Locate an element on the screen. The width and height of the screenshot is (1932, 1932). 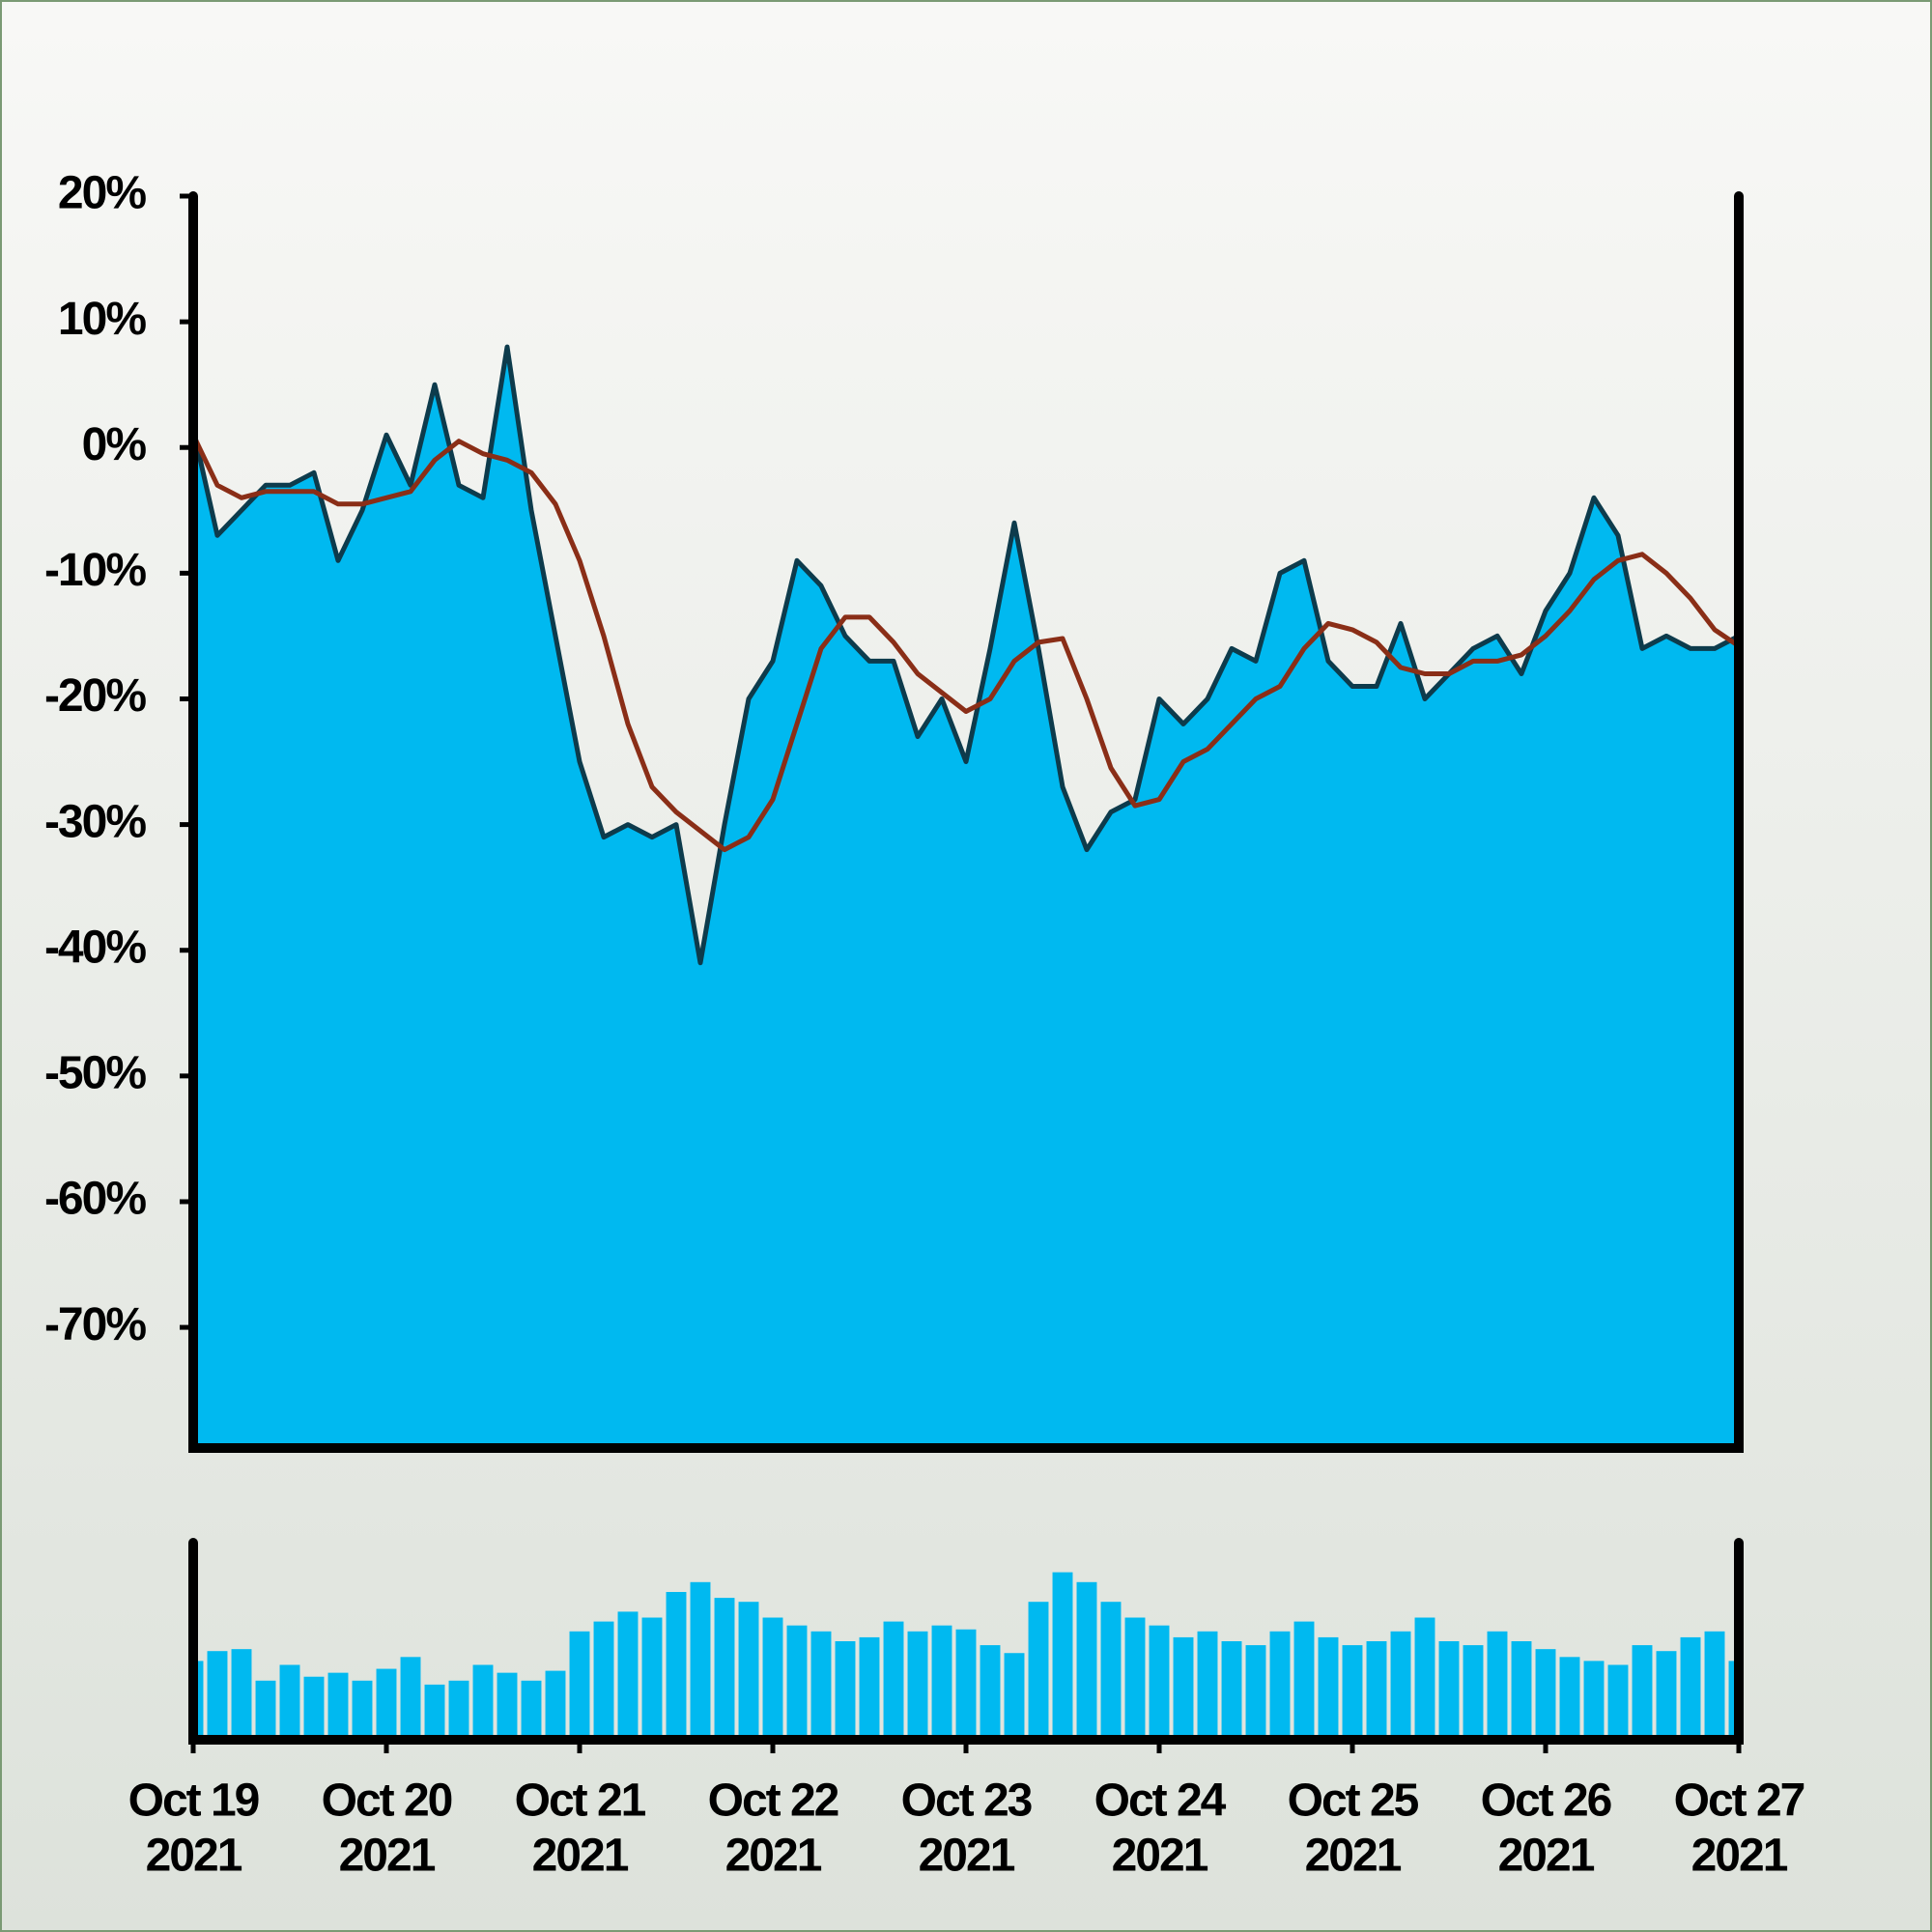
x-tick-label: Oct 27 is located at coordinates (1739, 1801).